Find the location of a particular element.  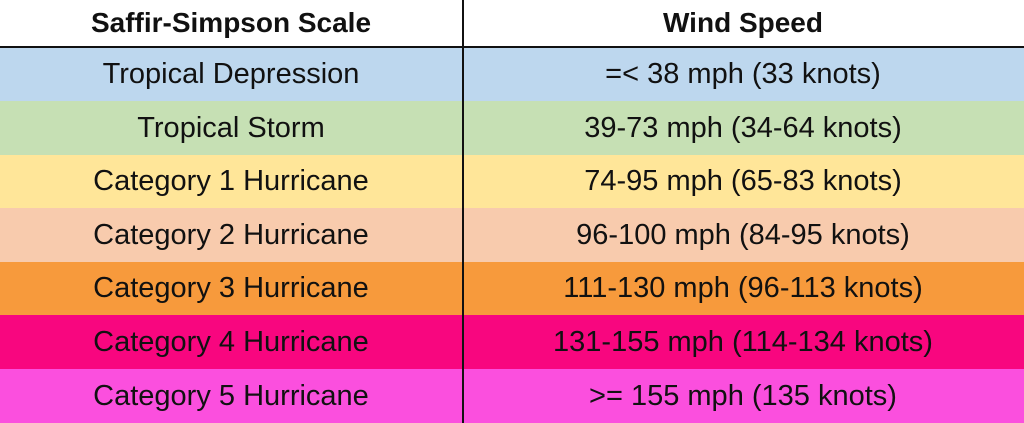

wind-speed-cell: 74-95 mph (65-83 knots) is located at coordinates (742, 181).